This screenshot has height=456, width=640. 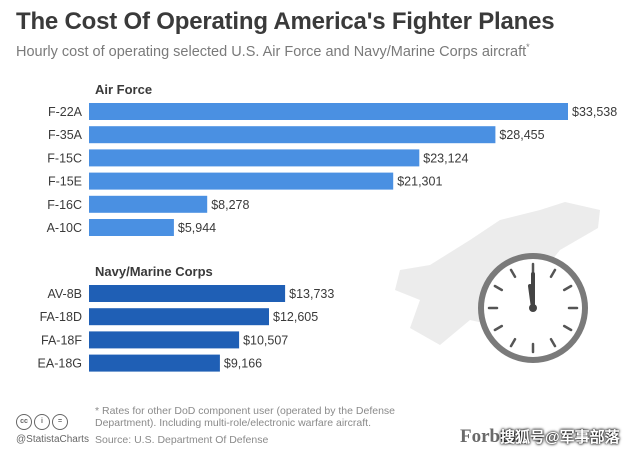 What do you see at coordinates (243, 364) in the screenshot?
I see `value-label: $9,166` at bounding box center [243, 364].